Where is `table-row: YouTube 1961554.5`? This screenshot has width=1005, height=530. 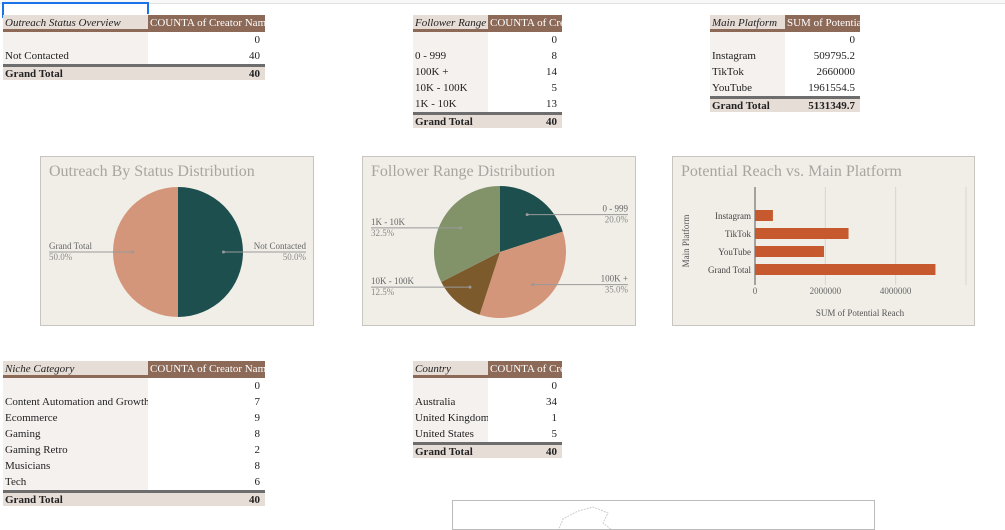 table-row: YouTube 1961554.5 is located at coordinates (785, 88).